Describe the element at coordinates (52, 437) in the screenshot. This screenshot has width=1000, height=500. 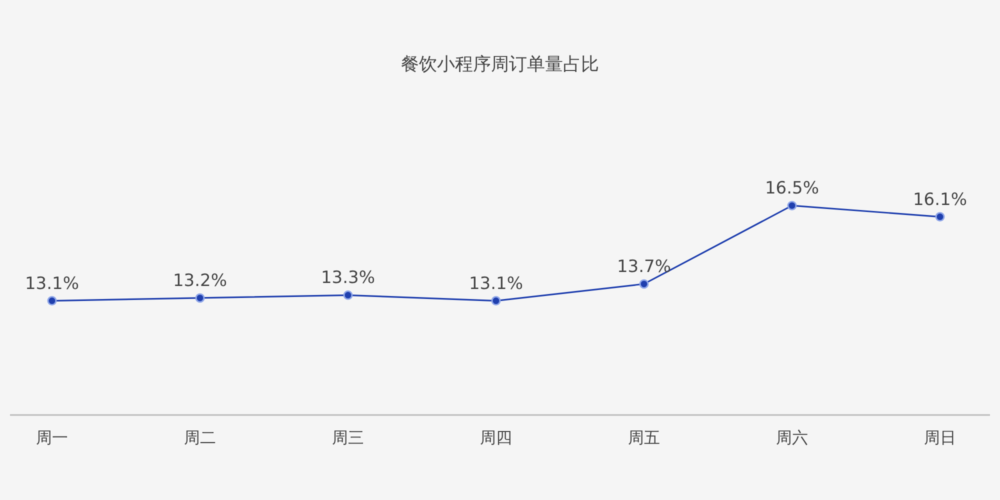
I see `x-tick-label: 周一` at that location.